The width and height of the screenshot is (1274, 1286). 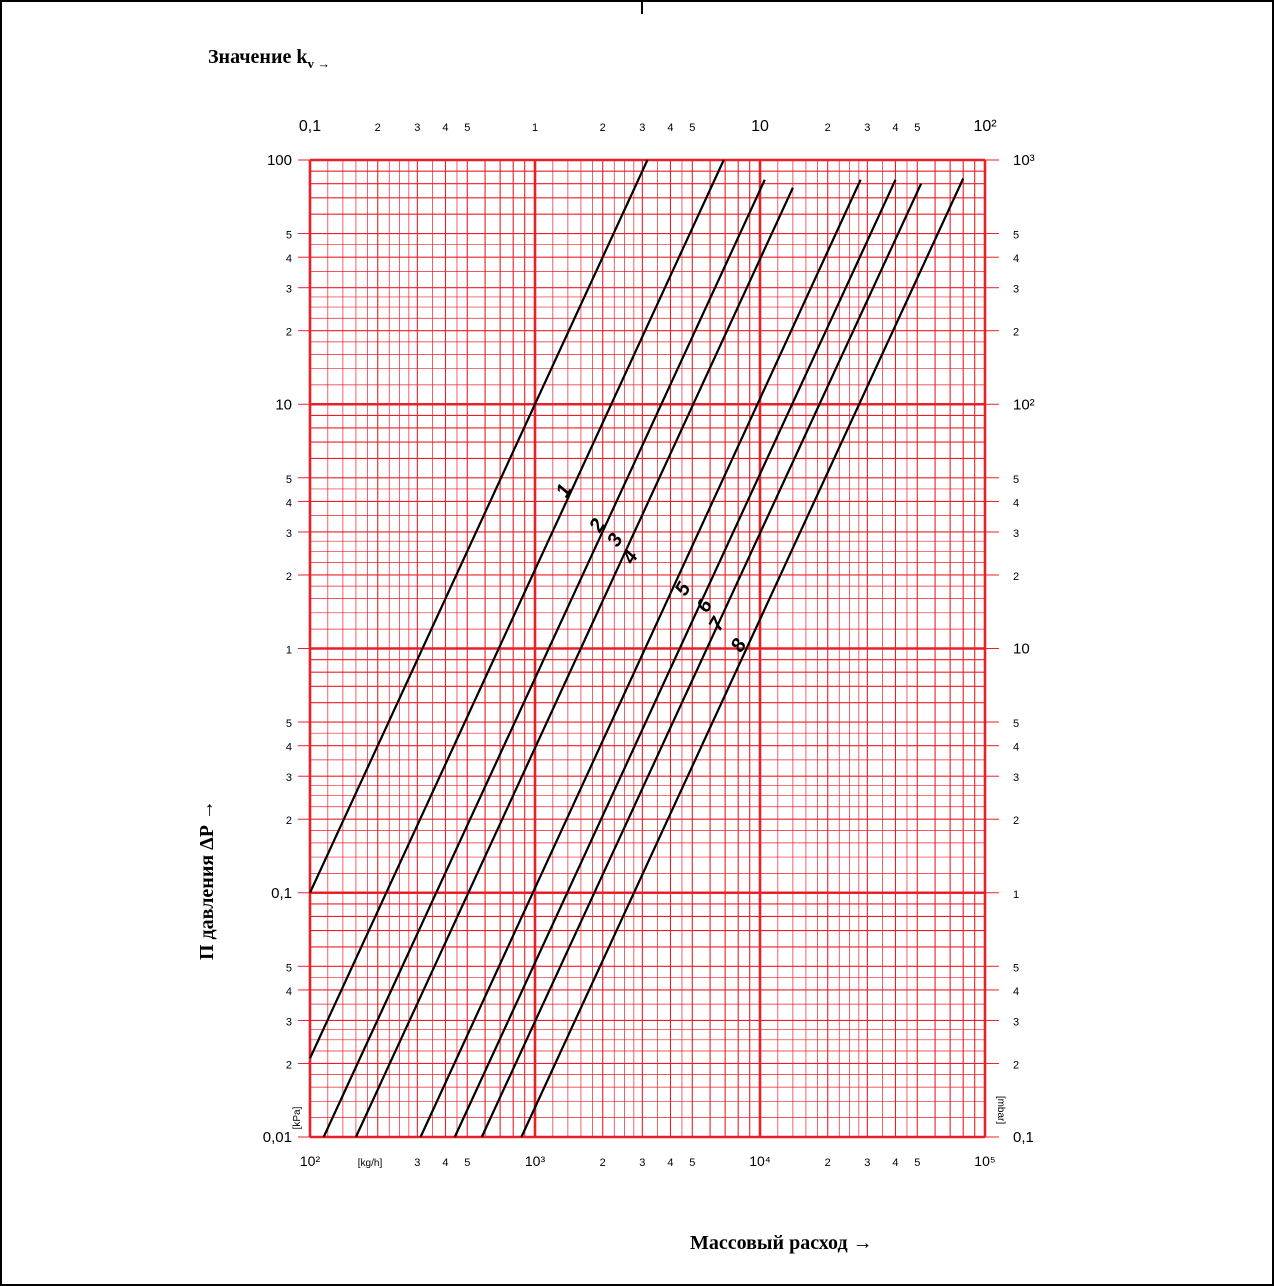 I want to click on kv-title-text: Значение k, so click(x=258, y=57).